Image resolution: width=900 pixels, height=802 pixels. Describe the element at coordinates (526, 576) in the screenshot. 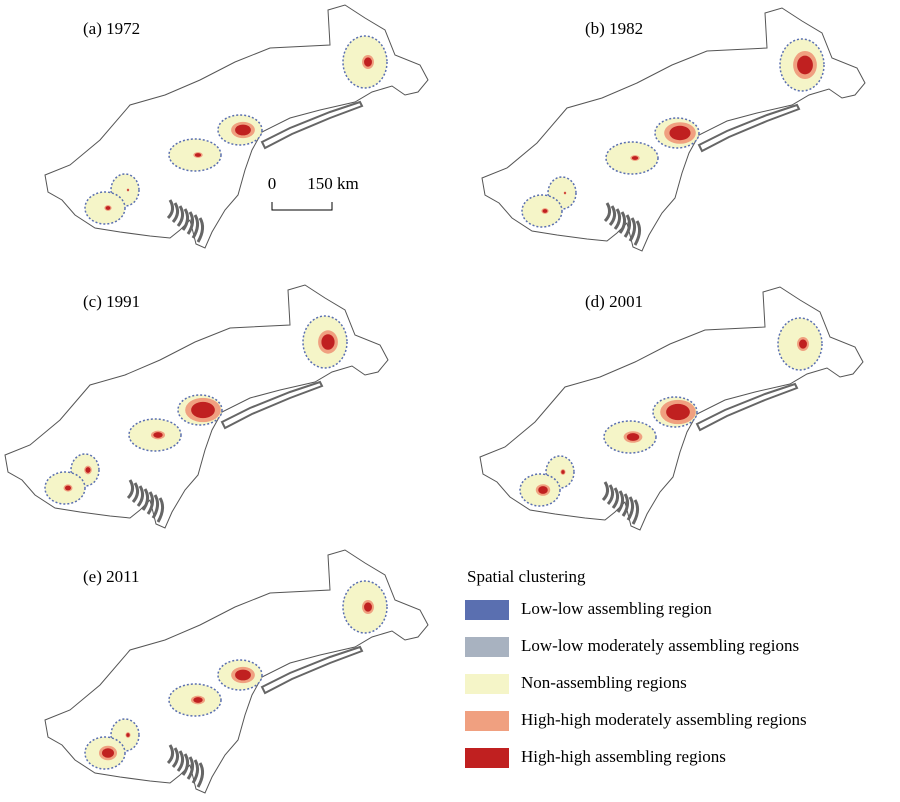

I see `legend-title: Spatial clustering` at that location.